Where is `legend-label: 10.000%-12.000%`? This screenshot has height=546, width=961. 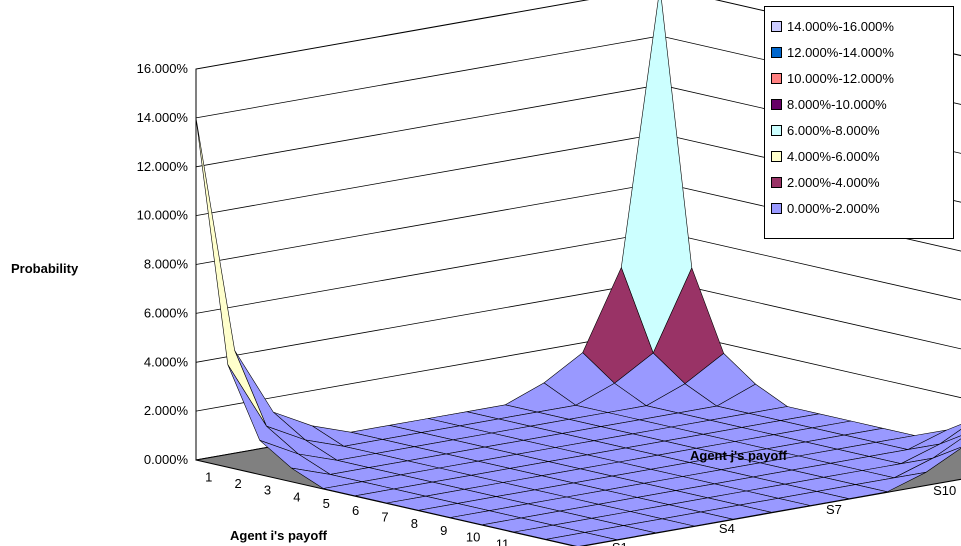
legend-label: 10.000%-12.000% is located at coordinates (840, 78).